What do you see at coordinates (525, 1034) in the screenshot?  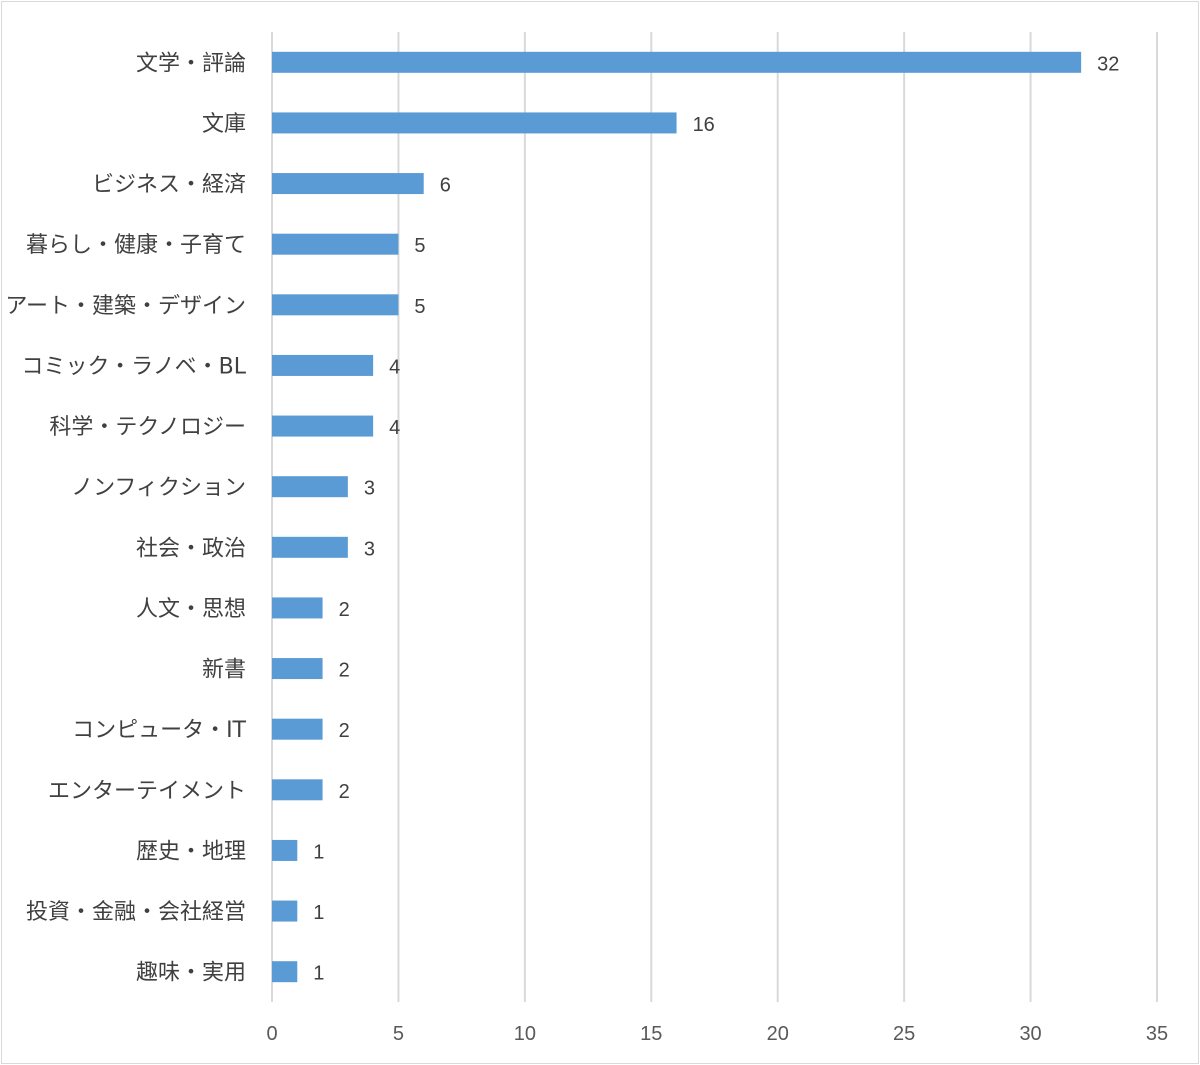 I see `x-tick-label: 10` at bounding box center [525, 1034].